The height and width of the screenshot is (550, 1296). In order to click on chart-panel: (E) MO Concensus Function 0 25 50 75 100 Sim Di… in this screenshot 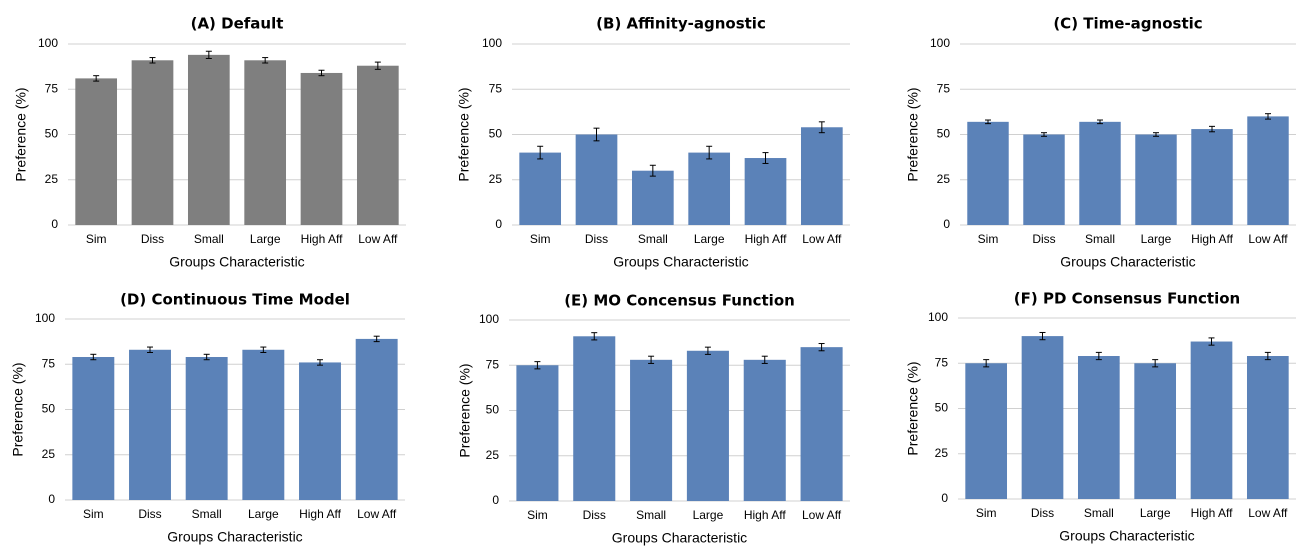, I will do `click(653, 419)`.